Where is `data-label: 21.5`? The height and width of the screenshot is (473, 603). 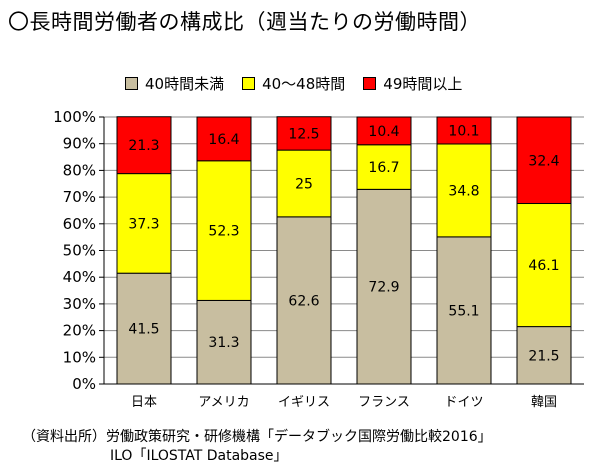 data-label: 21.5 is located at coordinates (543, 356).